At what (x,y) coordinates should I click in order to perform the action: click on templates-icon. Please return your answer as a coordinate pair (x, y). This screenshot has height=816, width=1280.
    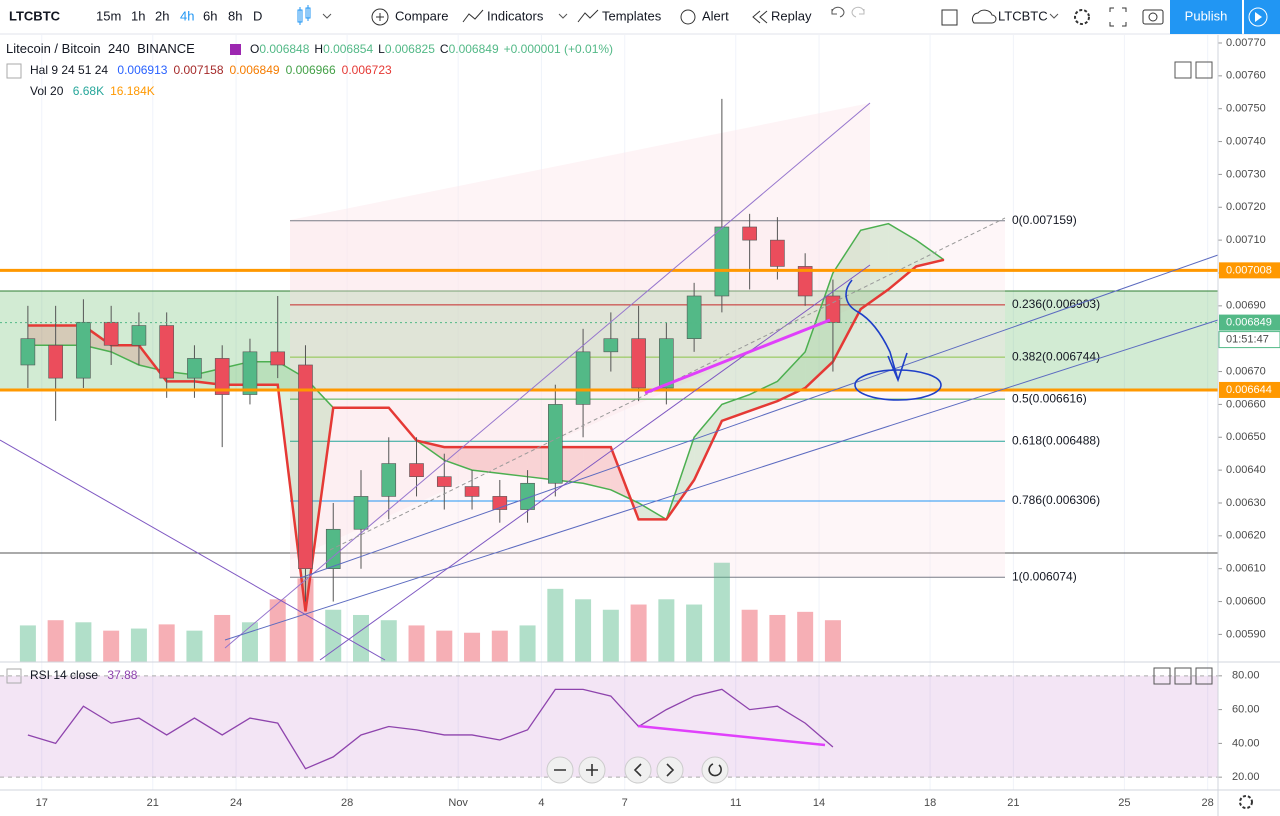
    Looking at the image, I should click on (588, 16).